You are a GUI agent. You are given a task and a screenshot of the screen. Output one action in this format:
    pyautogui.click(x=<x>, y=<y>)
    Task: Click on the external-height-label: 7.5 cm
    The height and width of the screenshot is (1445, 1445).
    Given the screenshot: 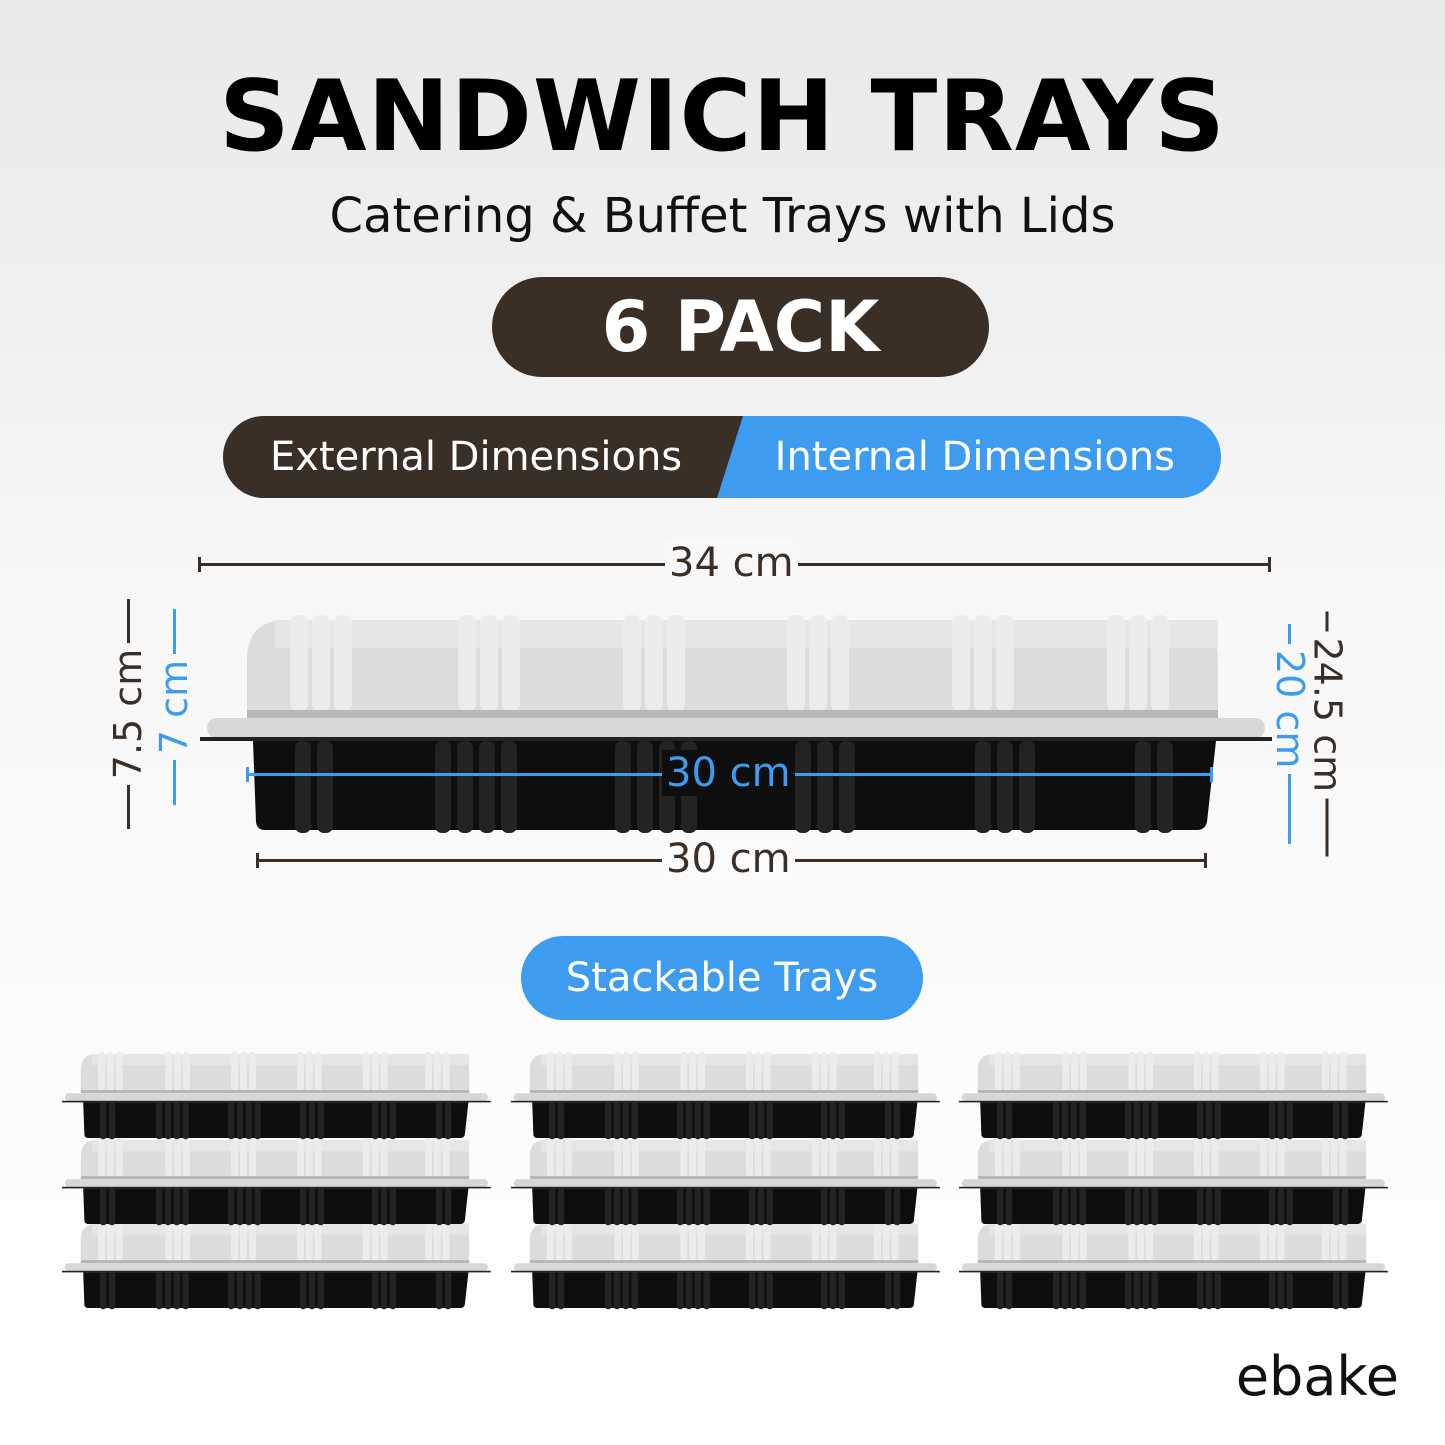 What is the action you would take?
    pyautogui.click(x=128, y=714)
    